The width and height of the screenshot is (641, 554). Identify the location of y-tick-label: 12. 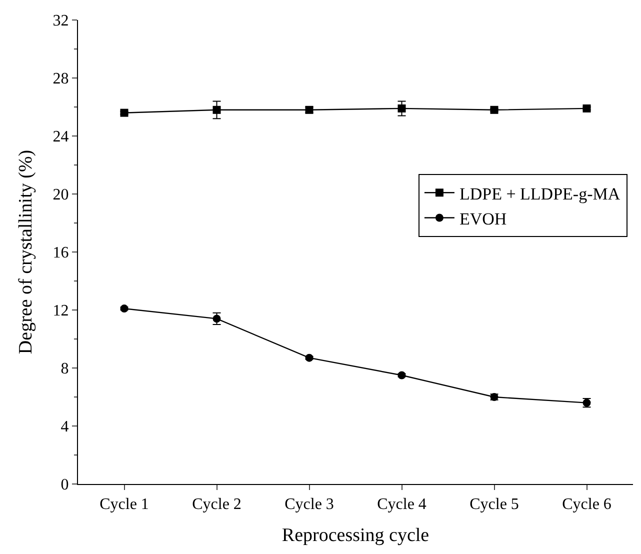
(60, 311).